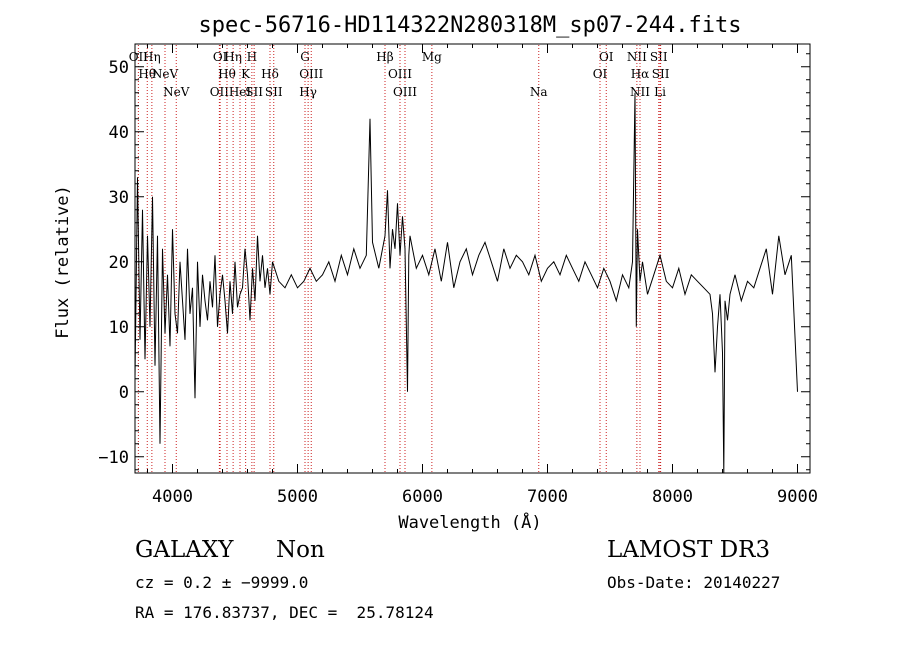  What do you see at coordinates (672, 497) in the screenshot?
I see `x-tick-label: 8000` at bounding box center [672, 497].